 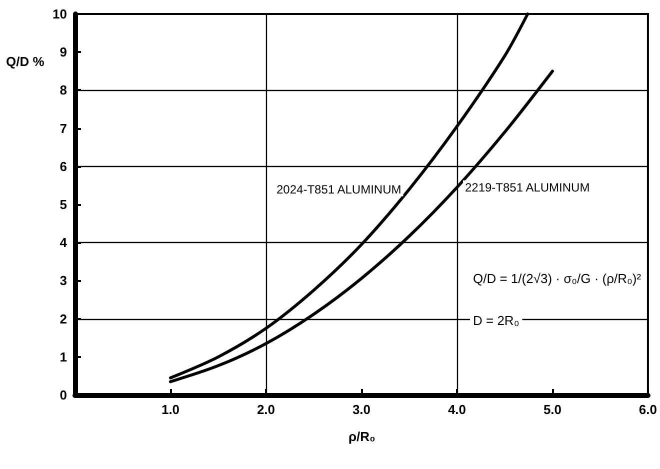 What do you see at coordinates (63, 204) in the screenshot?
I see `y-tick-label: 5` at bounding box center [63, 204].